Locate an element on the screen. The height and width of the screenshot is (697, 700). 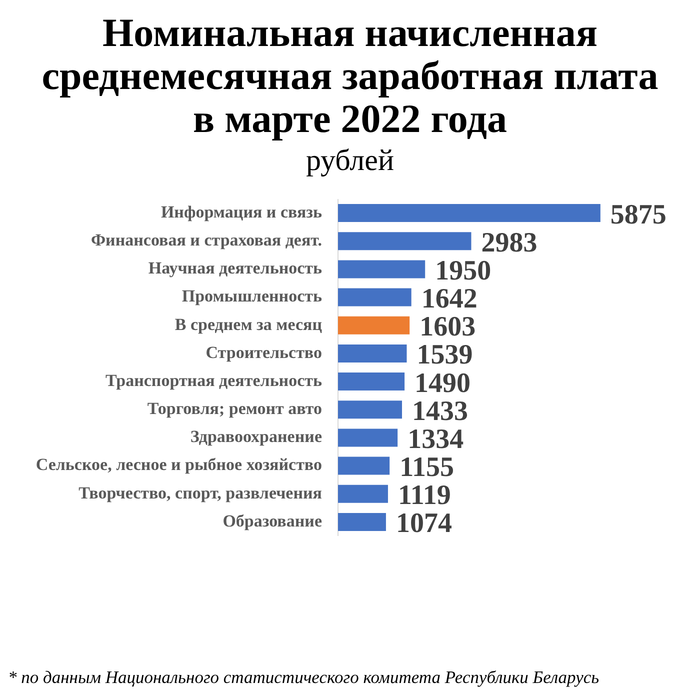
y-tick-label: В среднем за месяц is located at coordinates (248, 324).